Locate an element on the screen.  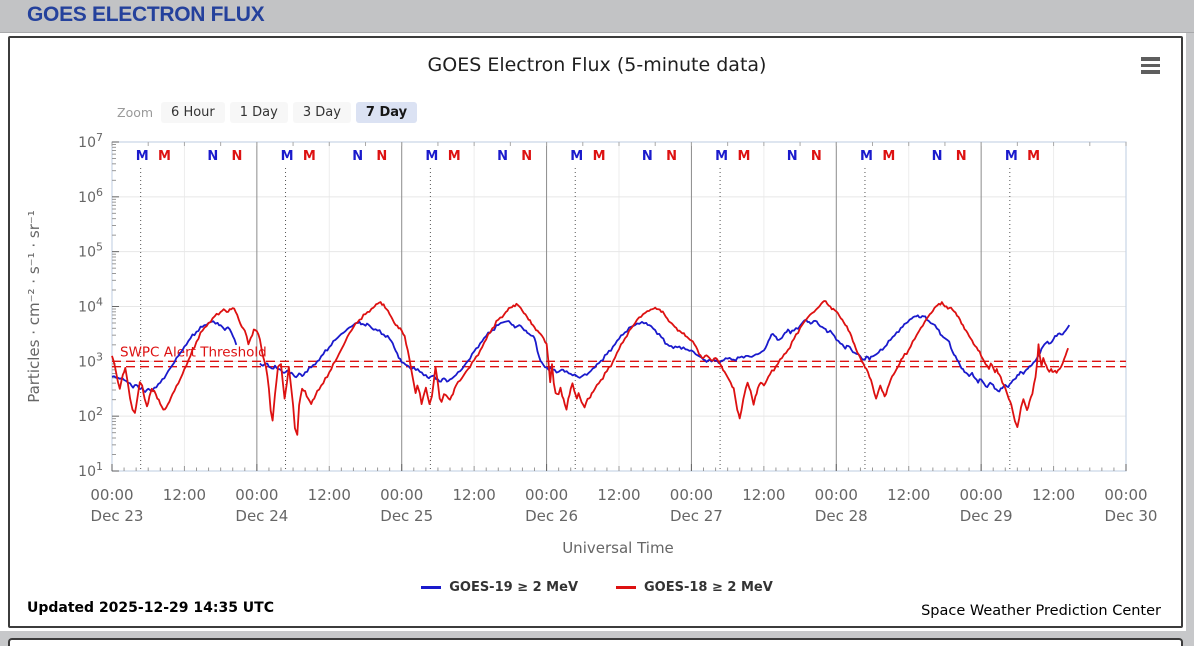
y-axis-ticks is located at coordinates (115, 306).